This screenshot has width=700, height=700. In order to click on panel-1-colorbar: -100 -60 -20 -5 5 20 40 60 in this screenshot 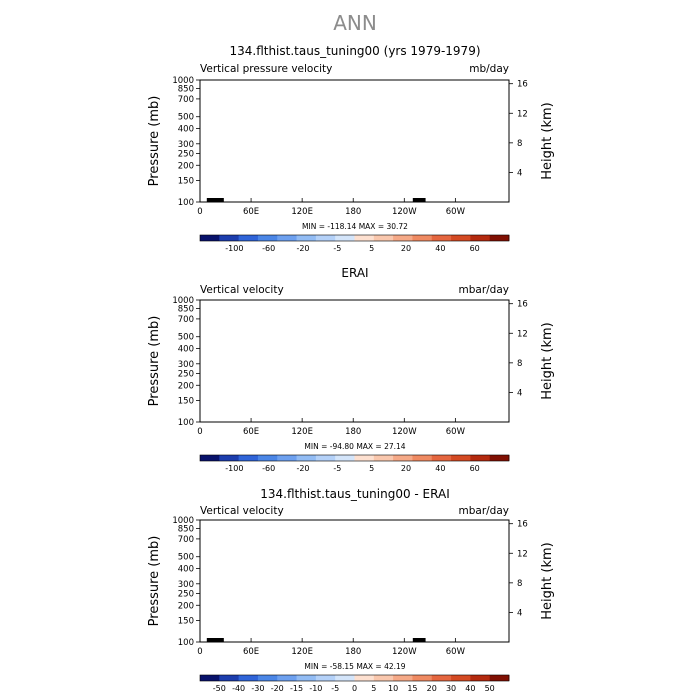, I will do `click(354, 243)`.